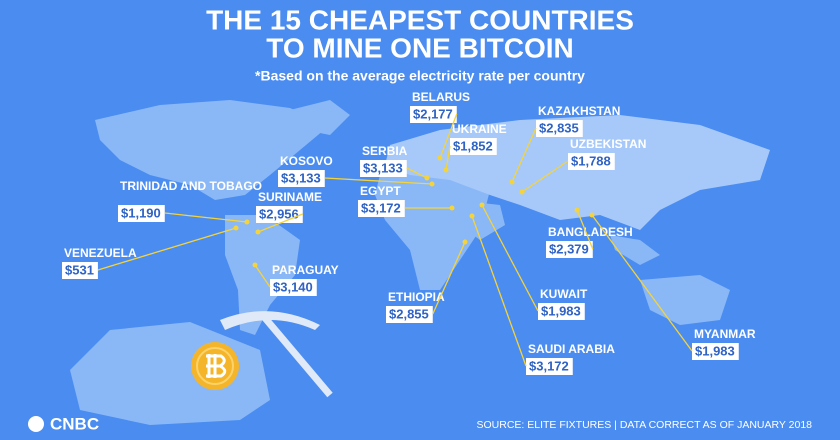 The height and width of the screenshot is (440, 840). I want to click on country-name: EGYPT, so click(380, 191).